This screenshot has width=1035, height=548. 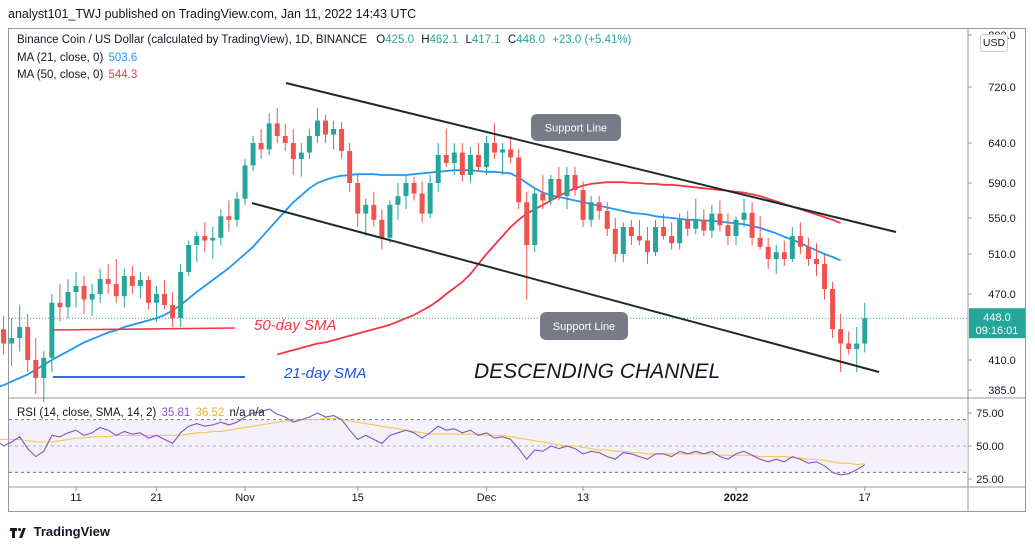 I want to click on ma21-label: MA (21, close, 0), so click(x=60, y=58).